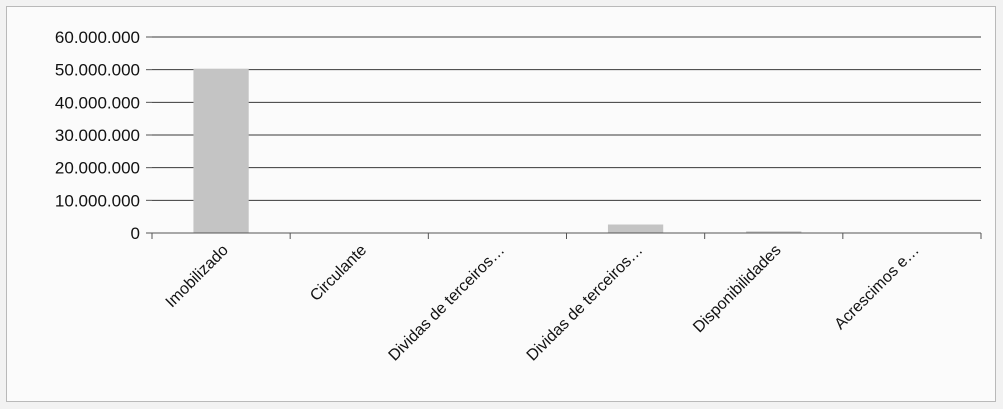  What do you see at coordinates (97, 200) in the screenshot?
I see `y-tick-label: 10.000.000` at bounding box center [97, 200].